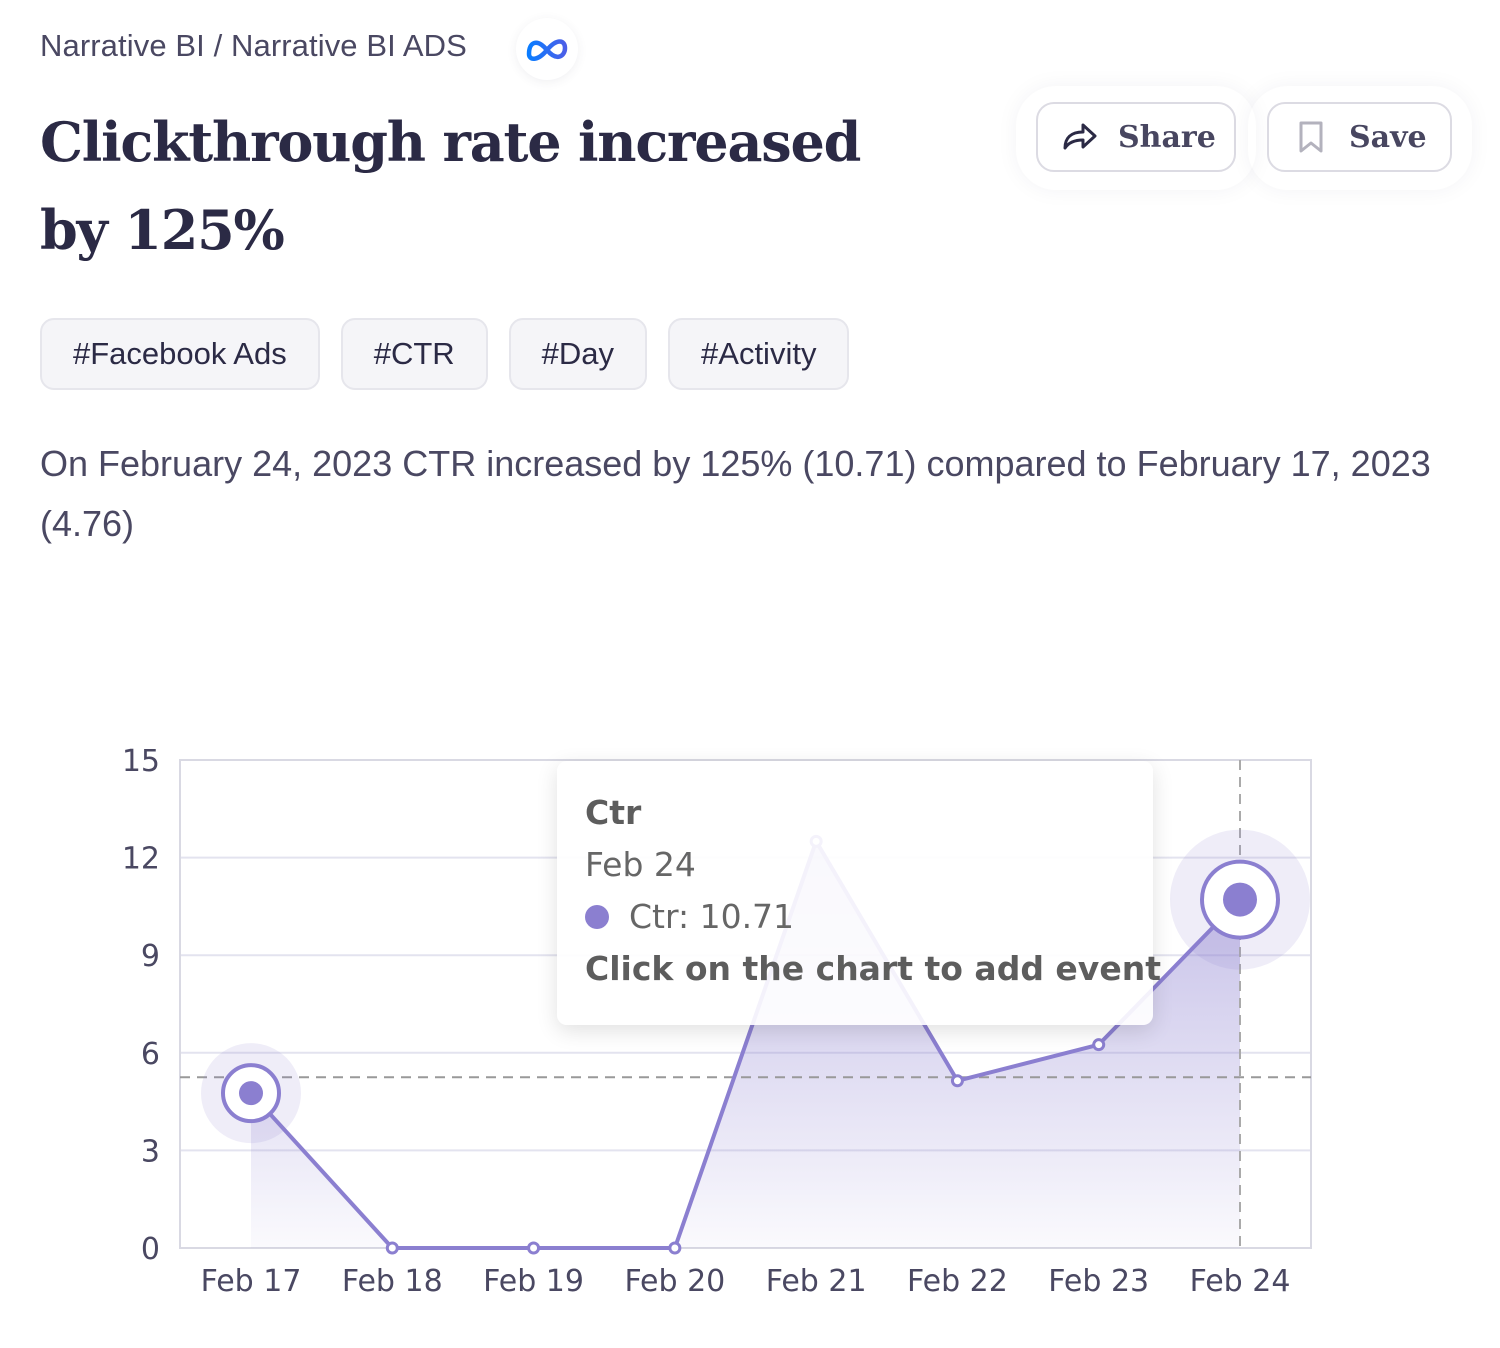 The width and height of the screenshot is (1500, 1348). What do you see at coordinates (1080, 137) in the screenshot?
I see `share-arrow-icon` at bounding box center [1080, 137].